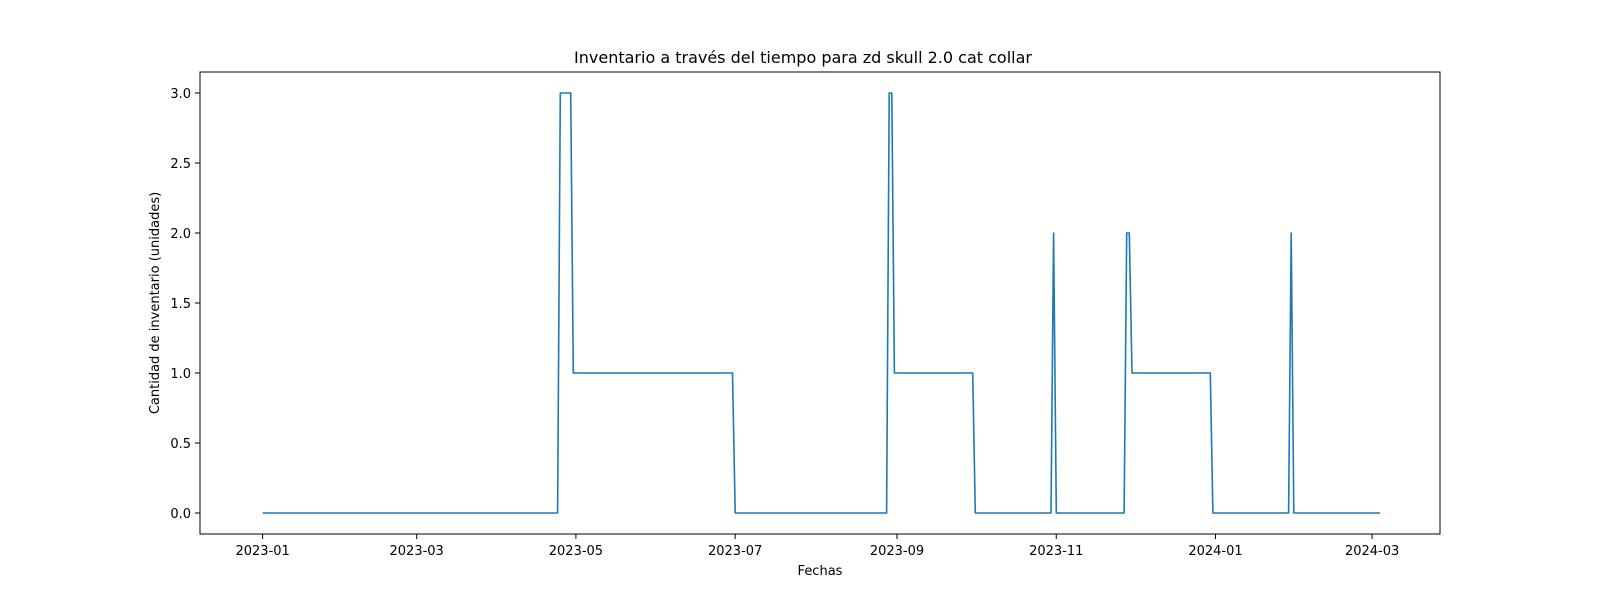  I want to click on x-tick-label: 2023-07, so click(735, 551).